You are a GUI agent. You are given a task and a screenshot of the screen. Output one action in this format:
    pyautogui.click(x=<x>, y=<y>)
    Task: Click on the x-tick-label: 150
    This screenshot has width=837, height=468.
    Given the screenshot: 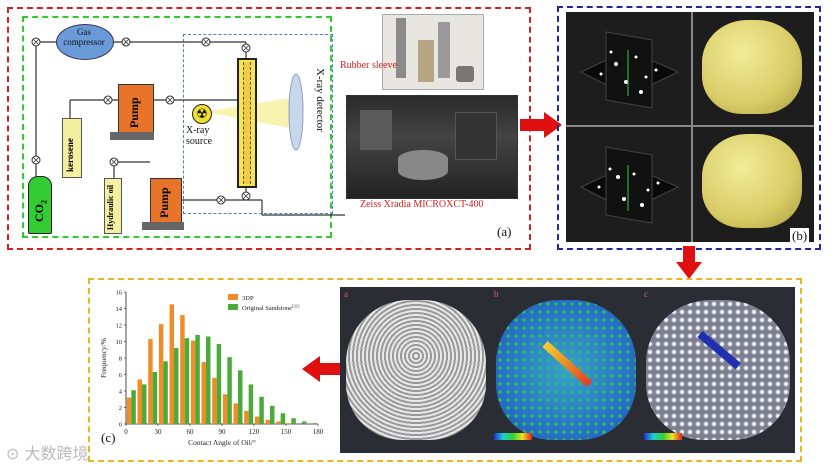 What is the action you would take?
    pyautogui.click(x=286, y=432)
    